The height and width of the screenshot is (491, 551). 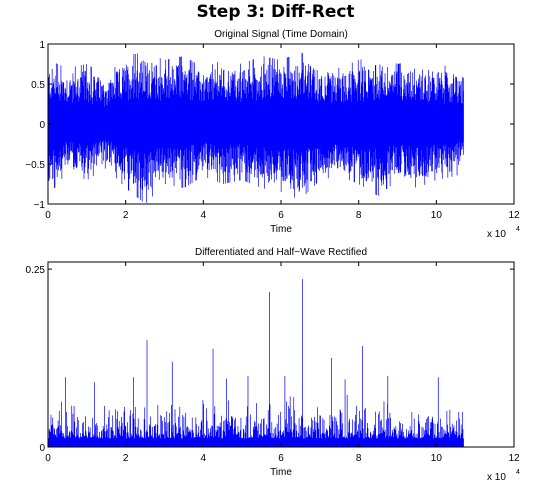 I want to click on y-tick-label: 0.5, so click(x=38, y=85).